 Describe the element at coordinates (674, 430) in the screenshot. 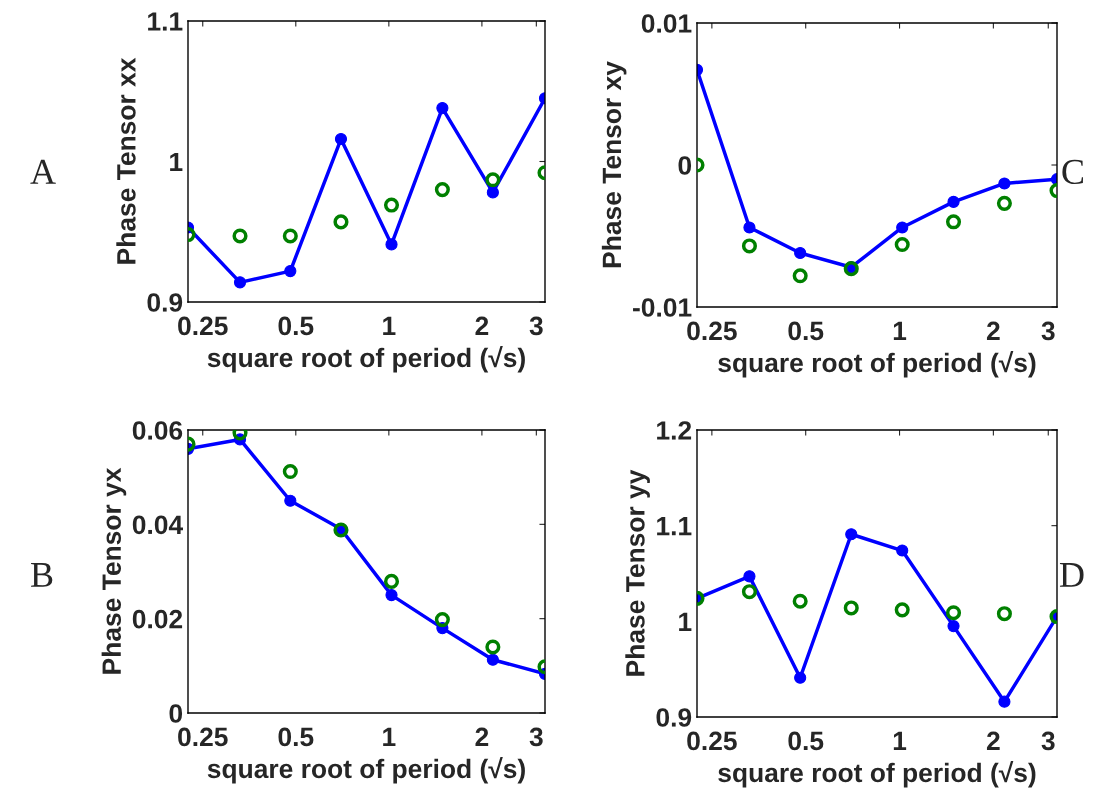

I see `y-tick-label: 1.2` at that location.